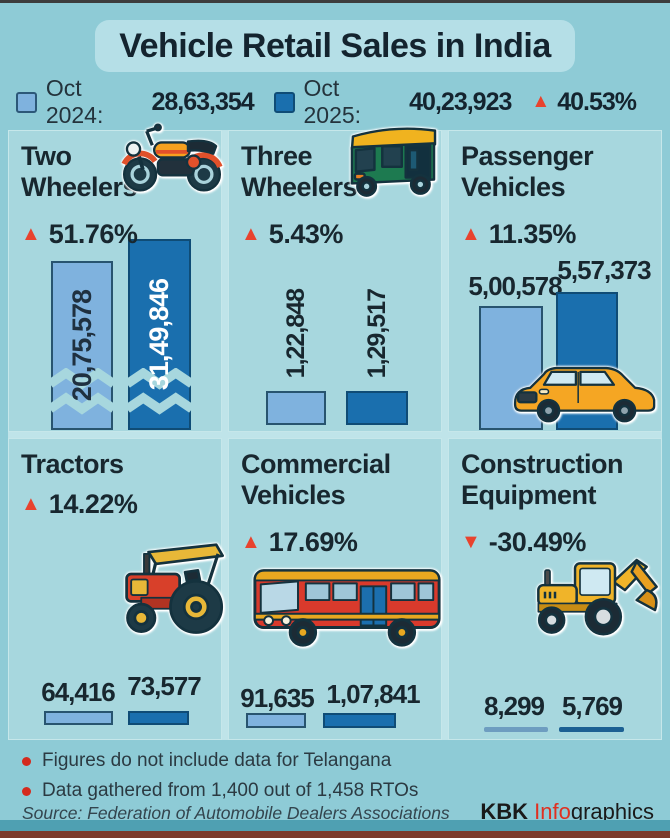 This screenshot has width=670, height=838. Describe the element at coordinates (335, 1) in the screenshot. I see `top-border` at that location.